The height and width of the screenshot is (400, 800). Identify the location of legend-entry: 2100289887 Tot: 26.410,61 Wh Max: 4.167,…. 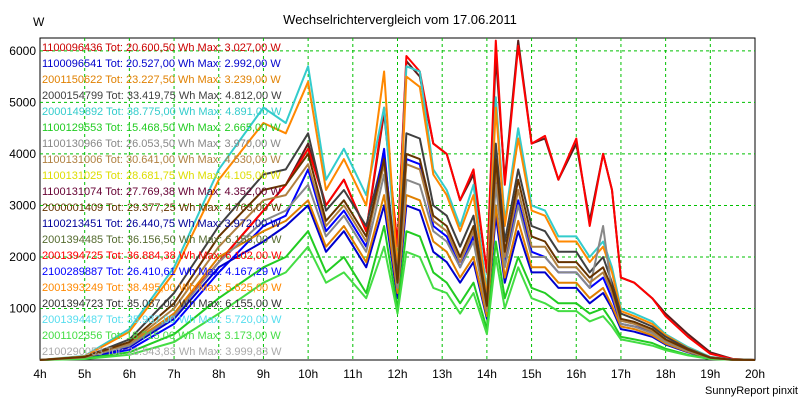
(162, 272).